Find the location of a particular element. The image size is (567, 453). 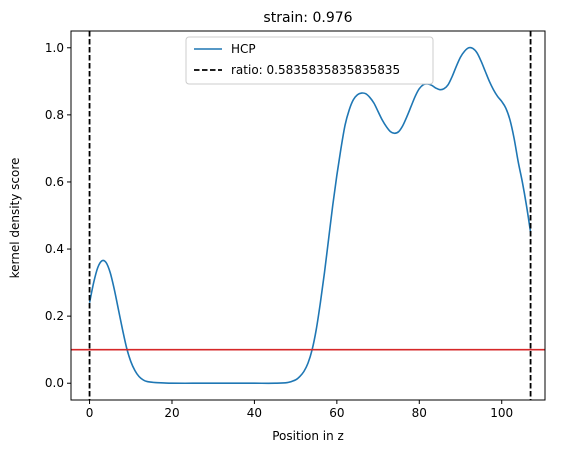

y-tick-label: 0.8 is located at coordinates (54, 115).